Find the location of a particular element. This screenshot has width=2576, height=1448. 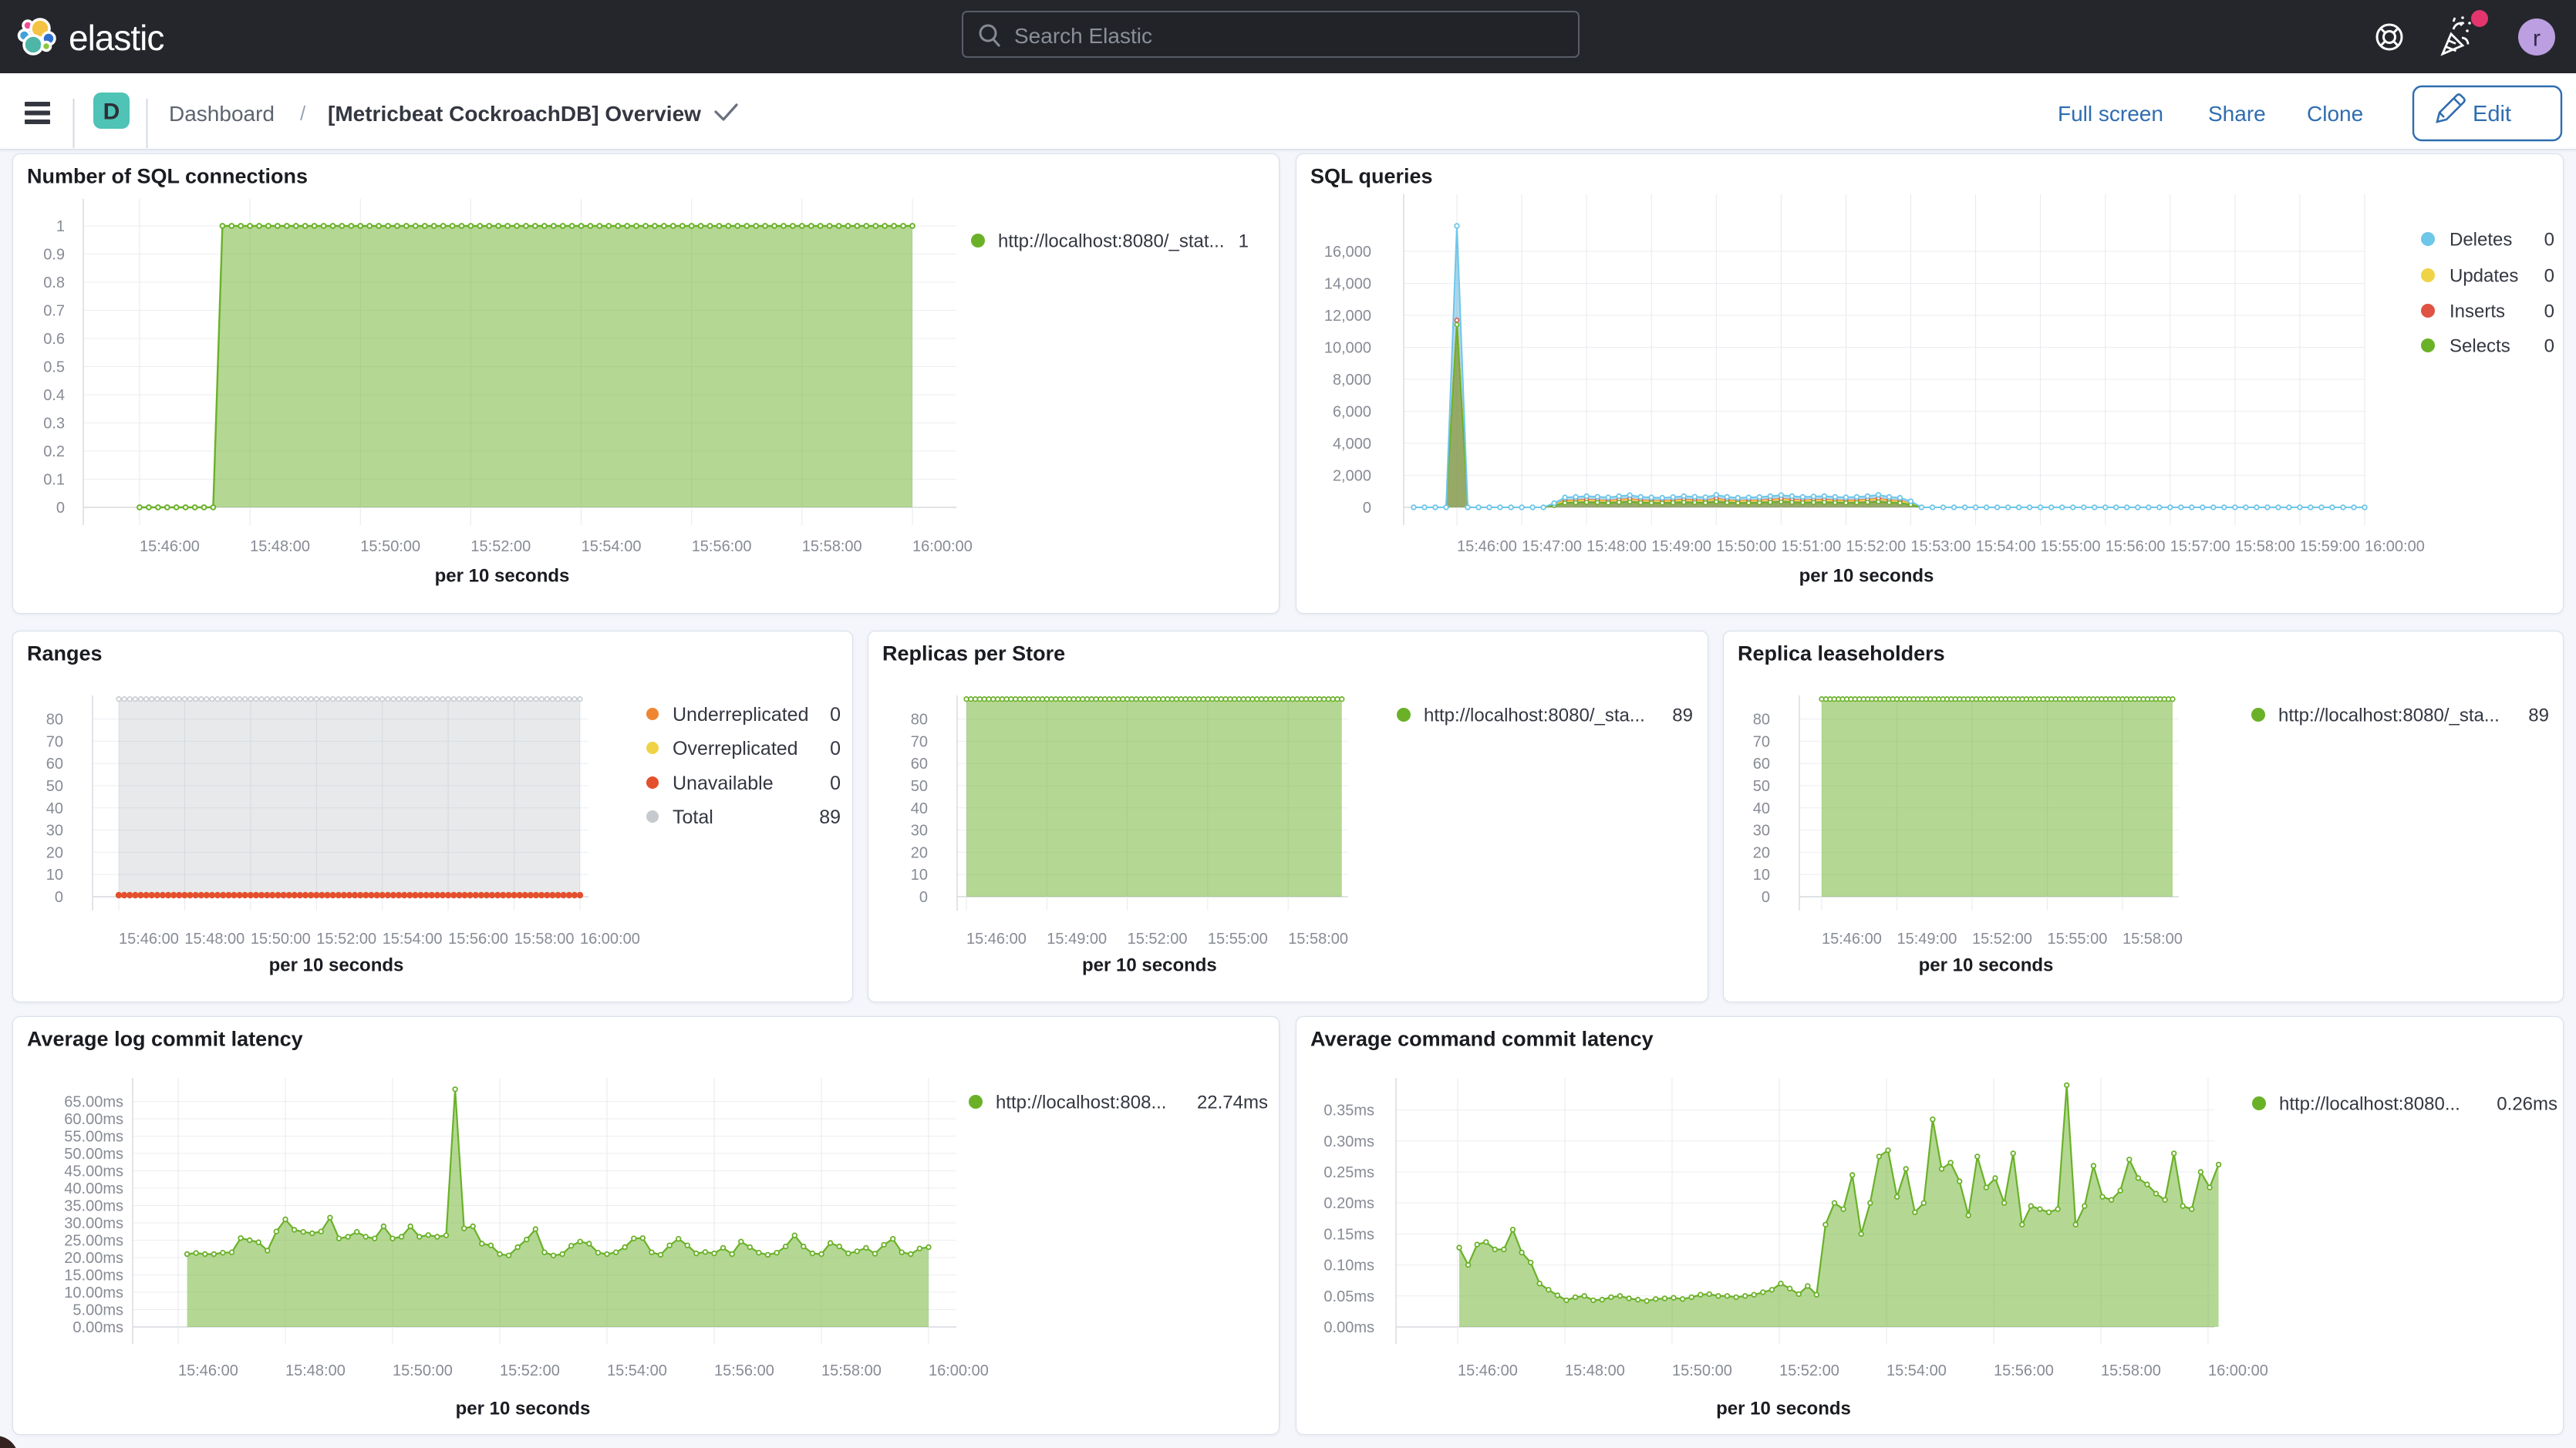

svg-text: 65.00ms is located at coordinates (93, 1102).